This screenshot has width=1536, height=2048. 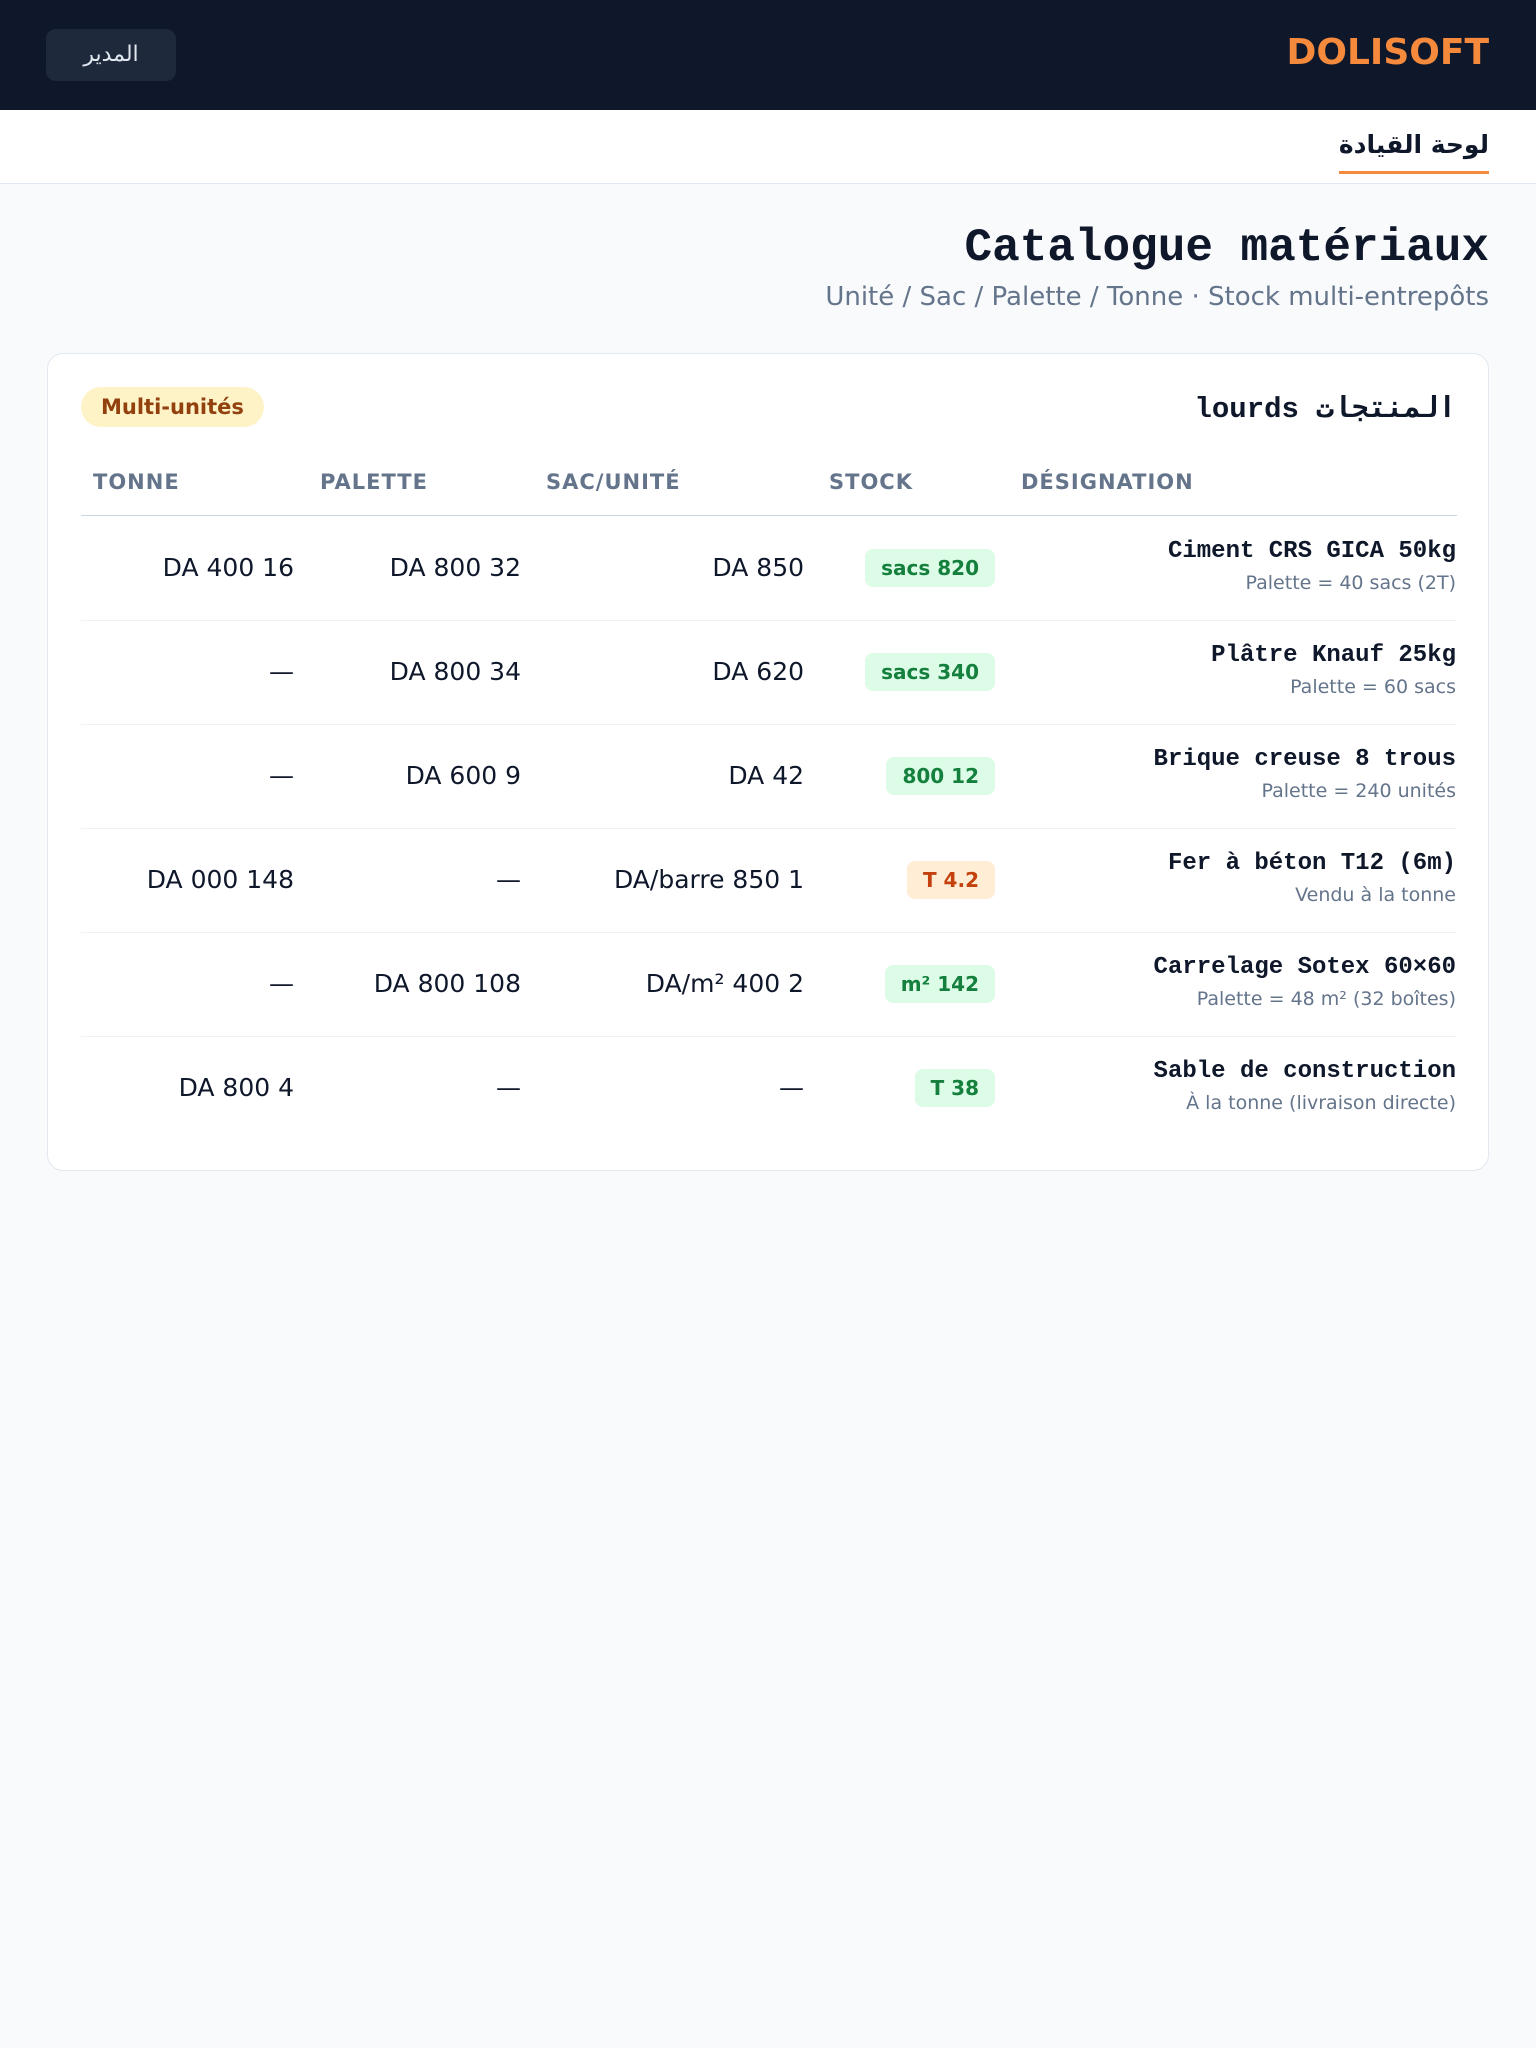 I want to click on product-note: Palette = 40 sacs (2T), so click(x=1350, y=583).